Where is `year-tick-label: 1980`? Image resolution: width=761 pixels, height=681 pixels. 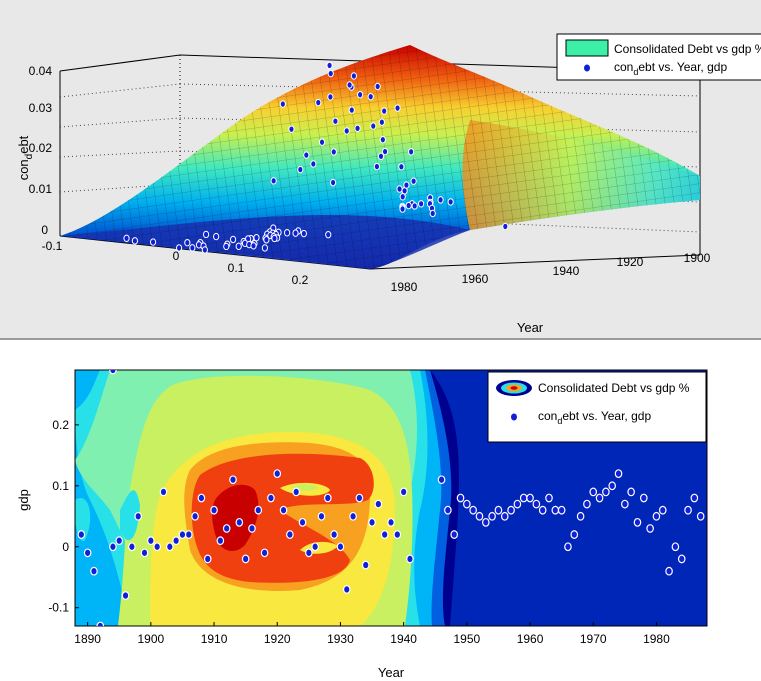
year-tick-label: 1980 is located at coordinates (404, 287).